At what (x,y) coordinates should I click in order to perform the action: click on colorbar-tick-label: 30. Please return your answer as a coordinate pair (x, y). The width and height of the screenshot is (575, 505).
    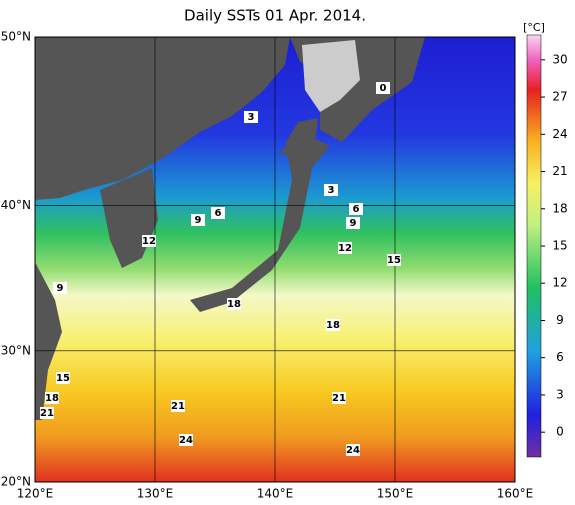
    Looking at the image, I should click on (559, 59).